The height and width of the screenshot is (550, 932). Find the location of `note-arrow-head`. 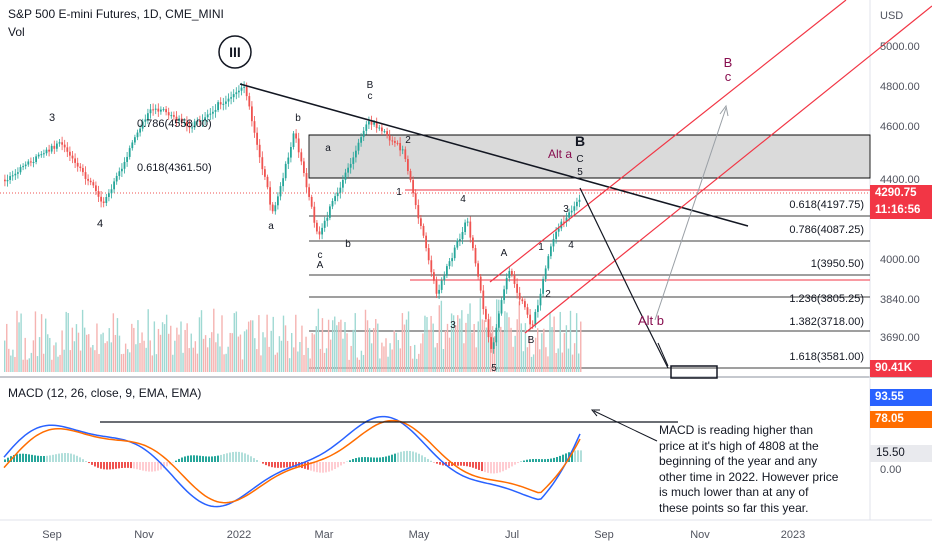

note-arrow-head is located at coordinates (595, 413).